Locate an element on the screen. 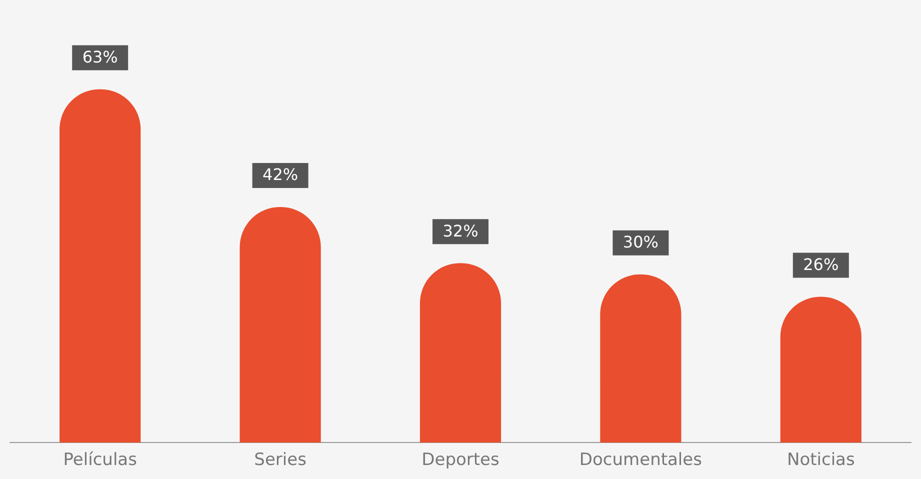 The width and height of the screenshot is (921, 479). data-label: 63% is located at coordinates (100, 56).